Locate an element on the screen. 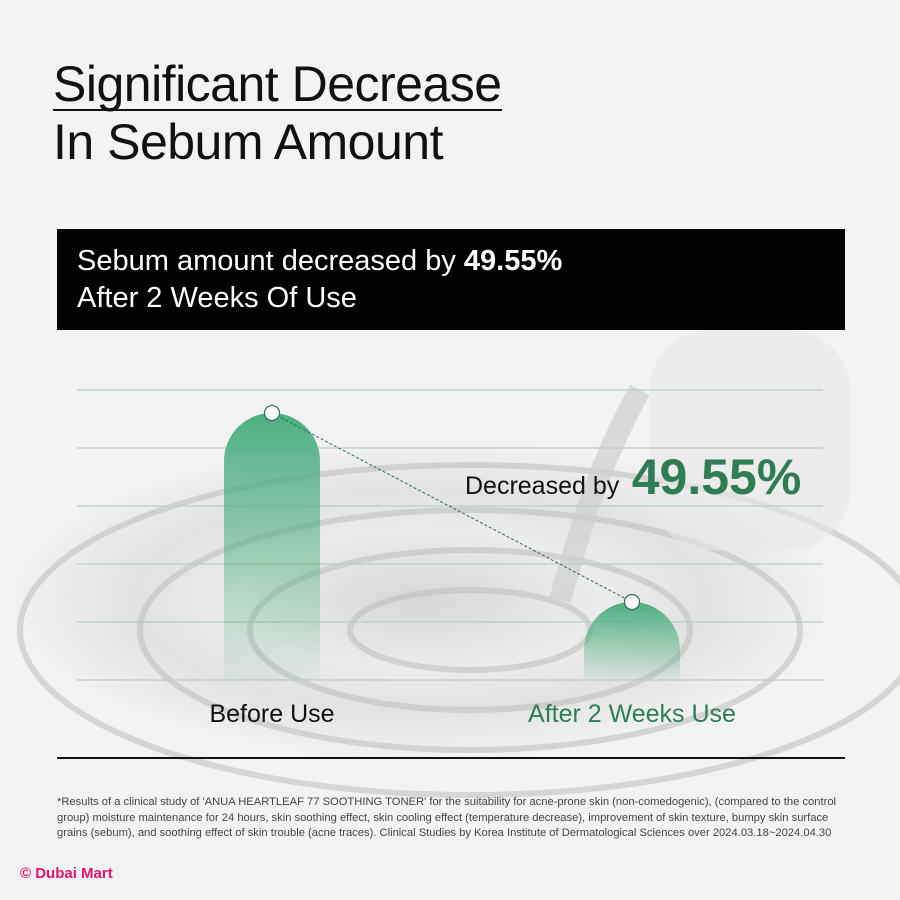  banner-line-2: After 2 Weeks Of Use is located at coordinates (217, 298).